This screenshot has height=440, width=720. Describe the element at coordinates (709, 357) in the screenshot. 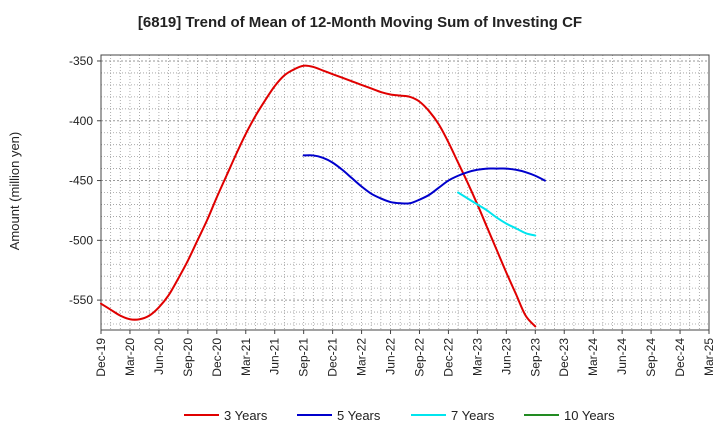

I see `x-tick-label: Mar-25` at that location.